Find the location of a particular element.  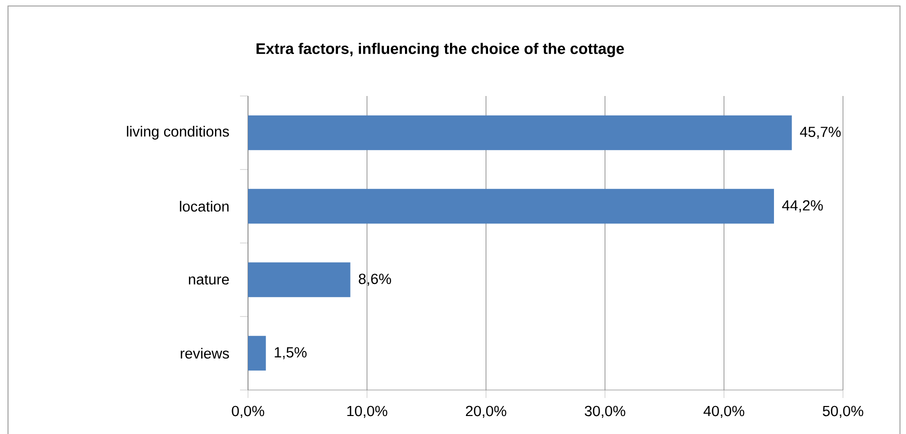

x-tick-label: 40,0% is located at coordinates (724, 412).